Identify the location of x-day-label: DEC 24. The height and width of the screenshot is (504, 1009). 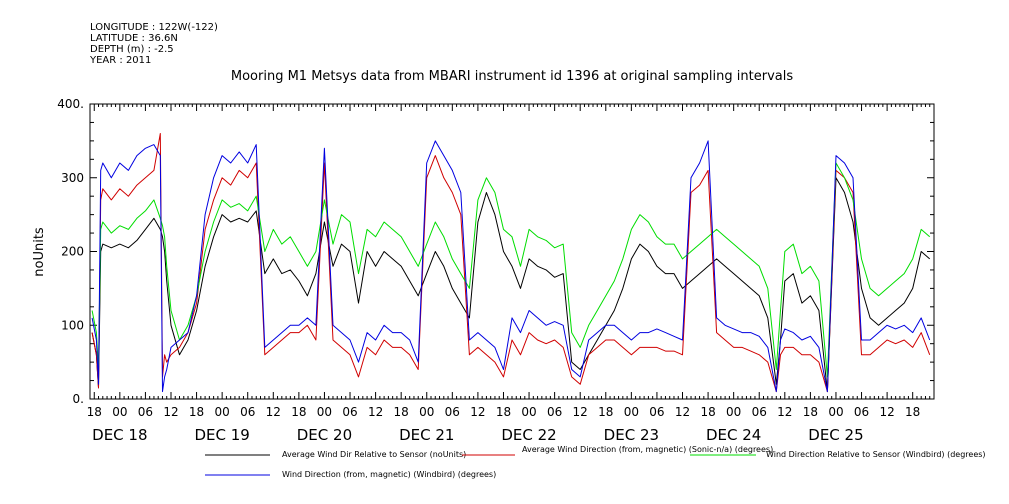
(733, 435).